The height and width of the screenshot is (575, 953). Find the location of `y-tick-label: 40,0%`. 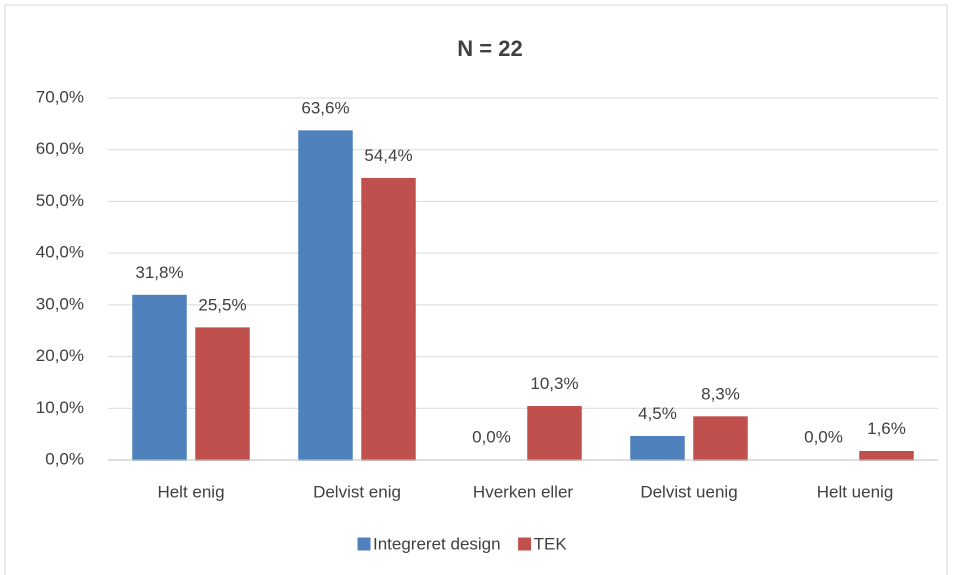

y-tick-label: 40,0% is located at coordinates (60, 252).